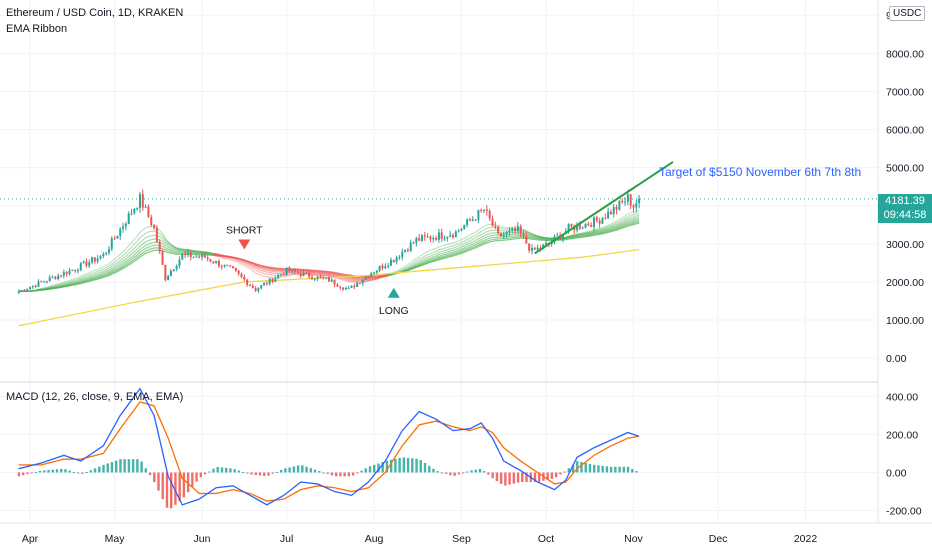 This screenshot has width=932, height=550. Describe the element at coordinates (905, 169) in the screenshot. I see `price-tick-label: 5000.00` at that location.